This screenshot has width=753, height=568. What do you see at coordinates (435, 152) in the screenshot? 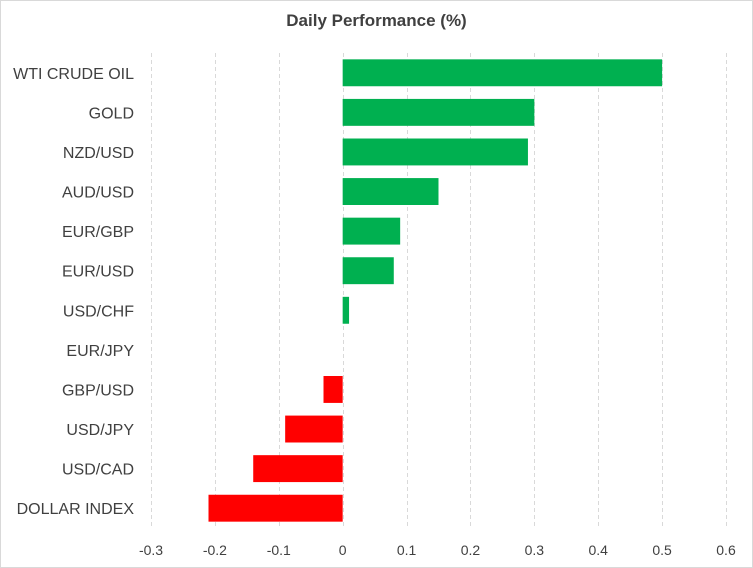
I see `bar-nzd-usd` at bounding box center [435, 152].